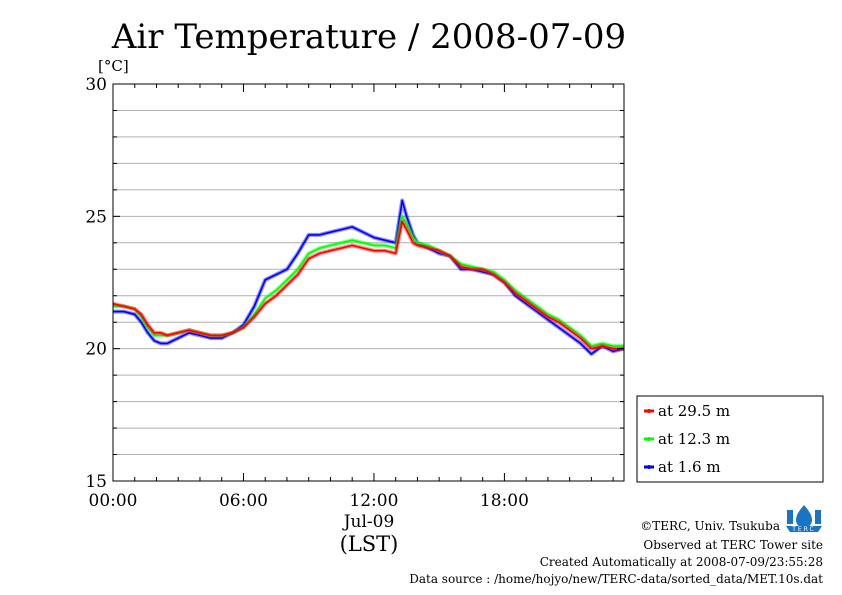  Describe the element at coordinates (368, 285) in the screenshot. I see `series-line` at that location.